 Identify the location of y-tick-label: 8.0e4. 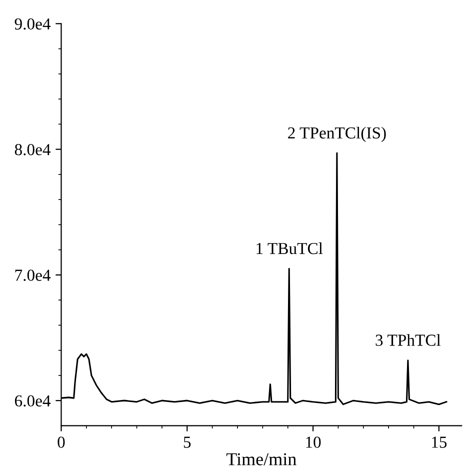
(32, 150).